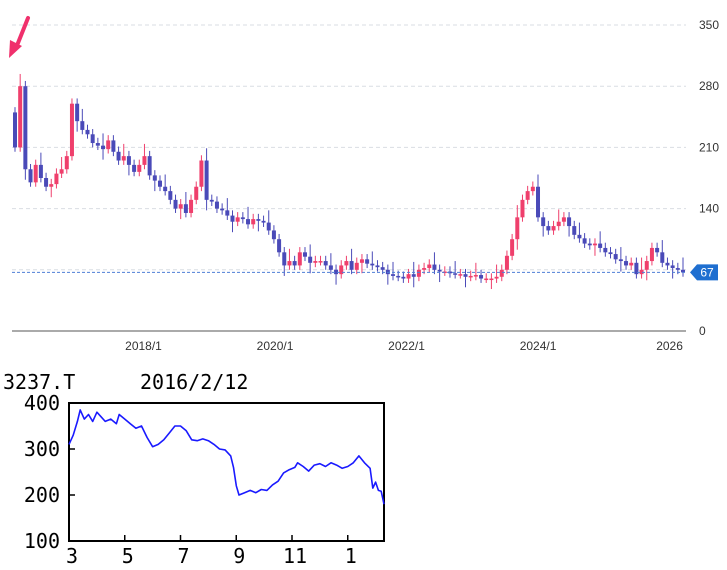  Describe the element at coordinates (42, 449) in the screenshot. I see `mini-y-tick-label: 300` at that location.